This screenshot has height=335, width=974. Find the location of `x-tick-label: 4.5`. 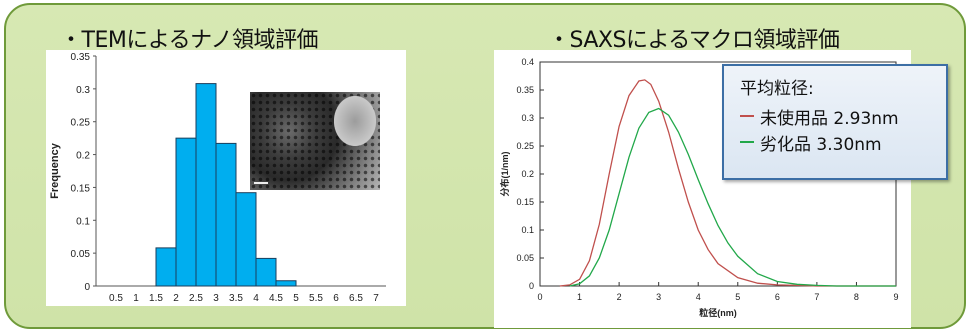

x-tick-label: 4.5 is located at coordinates (276, 298).